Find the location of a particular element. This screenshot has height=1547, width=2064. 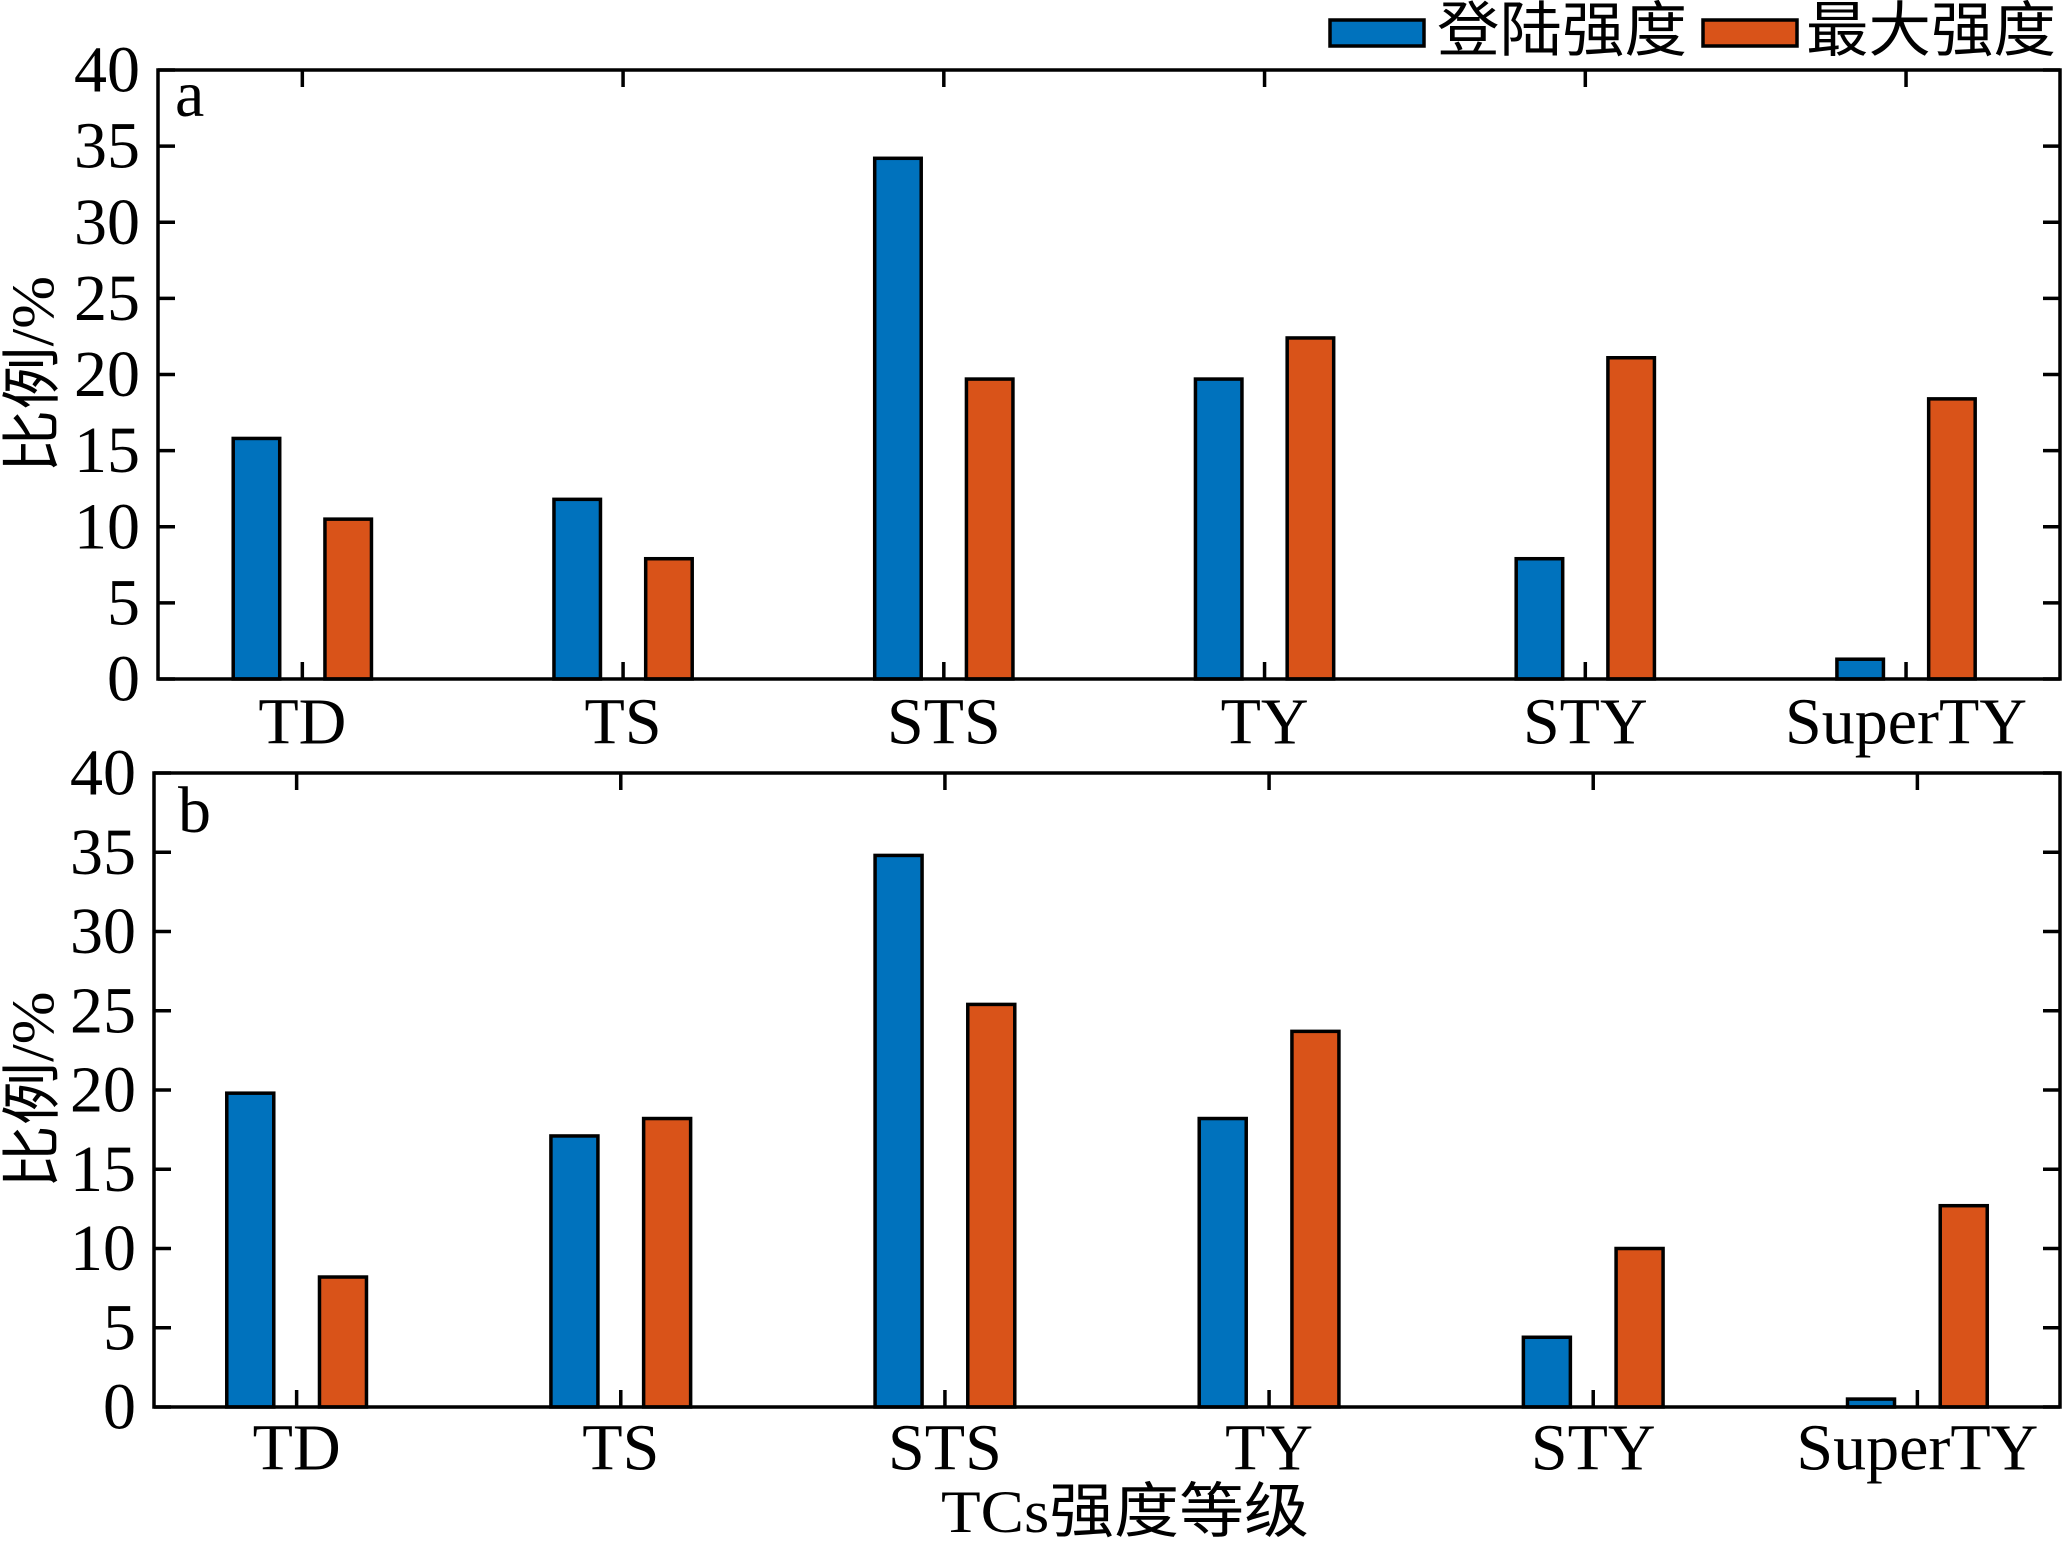

ytick-label-a-10: 10 is located at coordinates (107, 526).